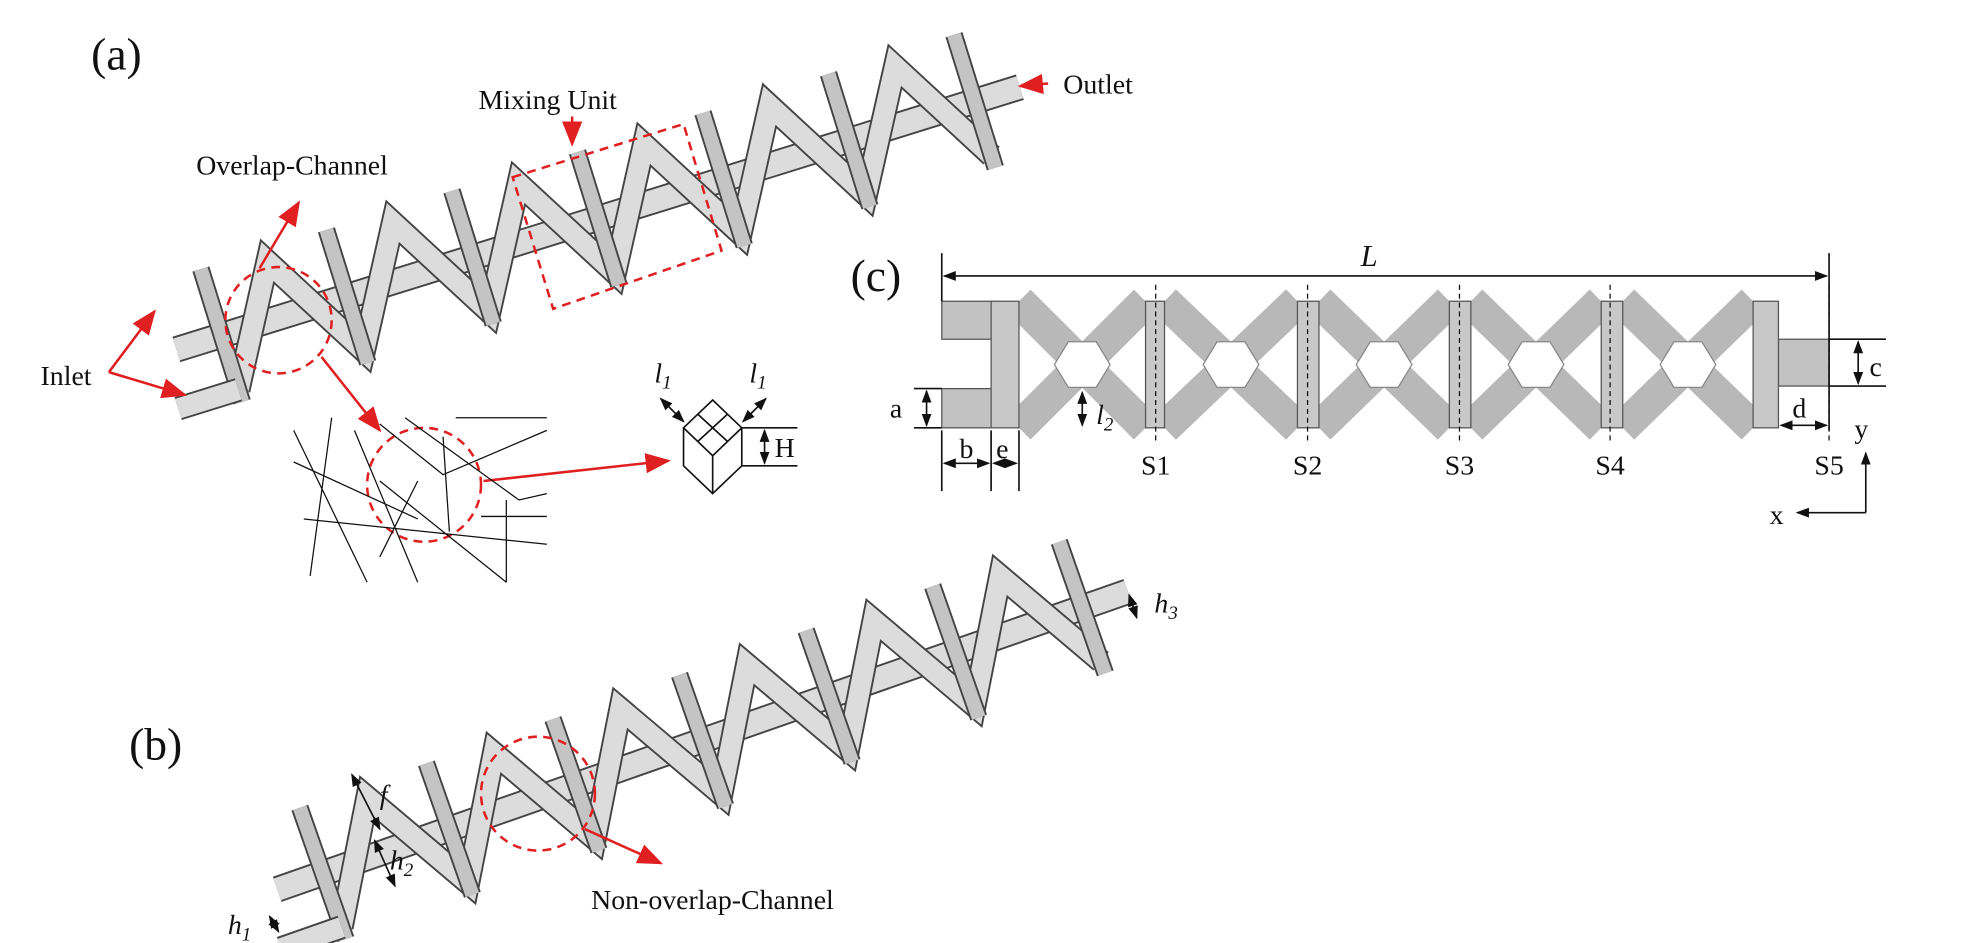 This screenshot has width=1962, height=943. Describe the element at coordinates (1828, 466) in the screenshot. I see `section-label: S5` at that location.